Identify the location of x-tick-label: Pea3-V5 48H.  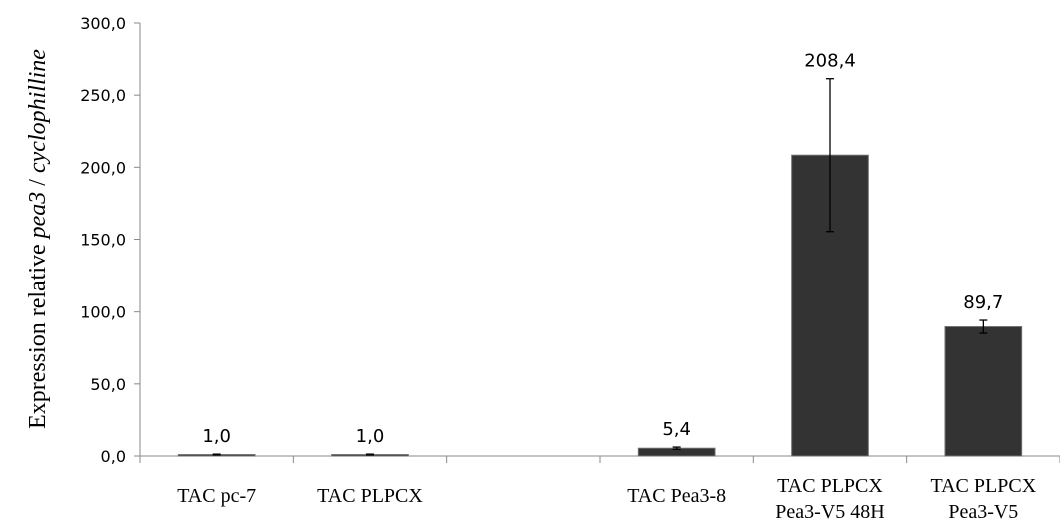
(829, 512).